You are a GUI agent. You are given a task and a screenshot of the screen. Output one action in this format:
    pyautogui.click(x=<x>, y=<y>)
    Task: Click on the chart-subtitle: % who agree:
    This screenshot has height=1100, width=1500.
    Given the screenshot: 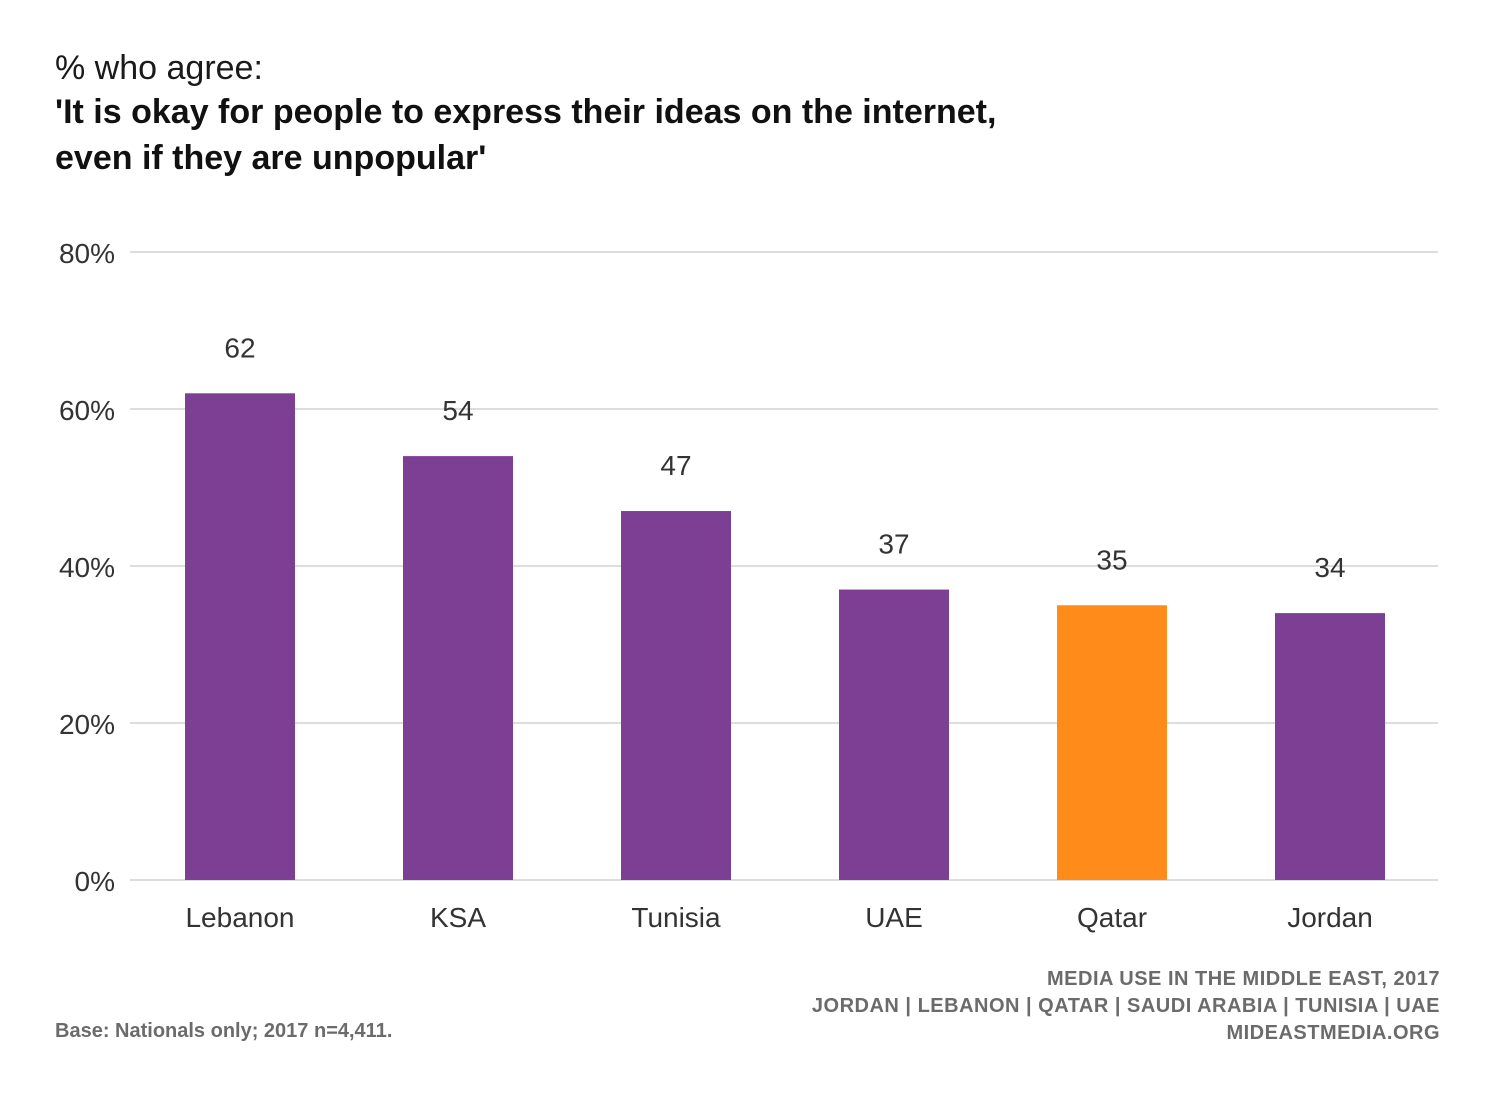 What is the action you would take?
    pyautogui.click(x=159, y=68)
    